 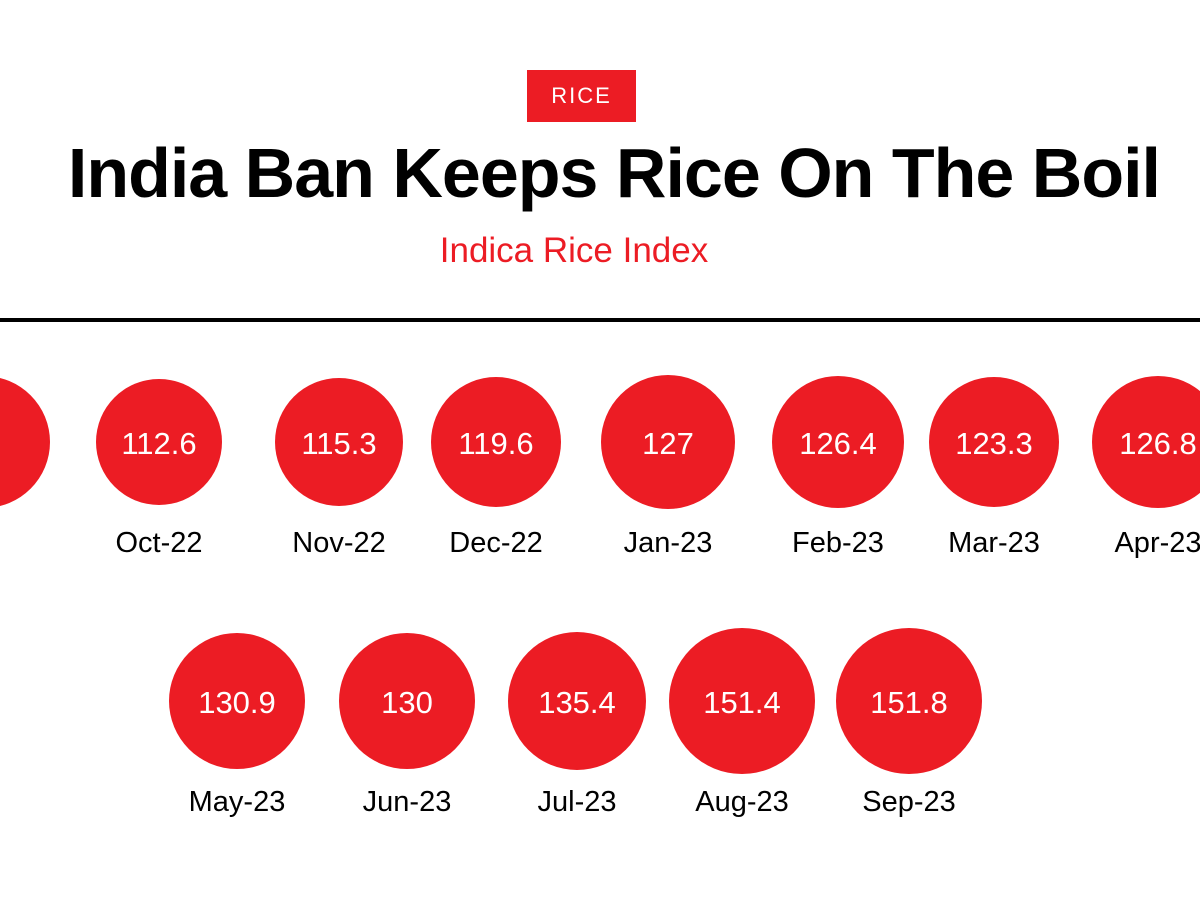 I want to click on value-label-apr-23: 126.8, so click(x=1158, y=443).